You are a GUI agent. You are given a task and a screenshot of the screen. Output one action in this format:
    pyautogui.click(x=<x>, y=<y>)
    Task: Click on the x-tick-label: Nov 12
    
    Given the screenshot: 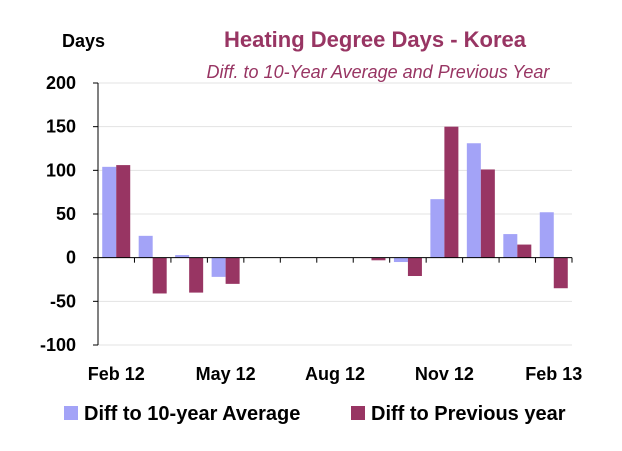 What is the action you would take?
    pyautogui.click(x=444, y=374)
    